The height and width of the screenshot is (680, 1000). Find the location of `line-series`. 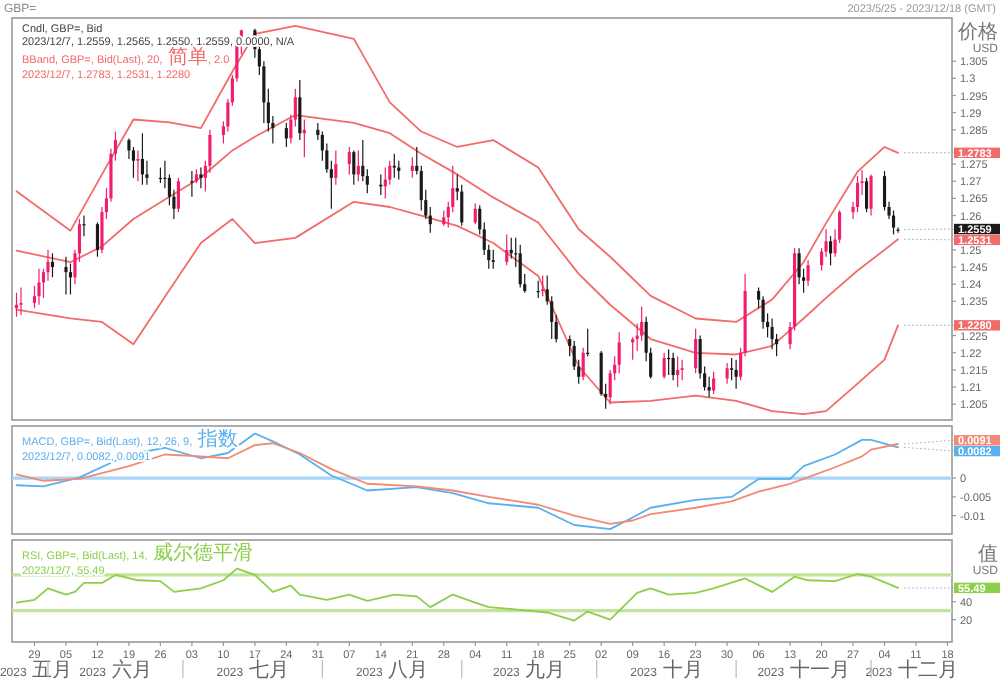

line-series is located at coordinates (457, 594).